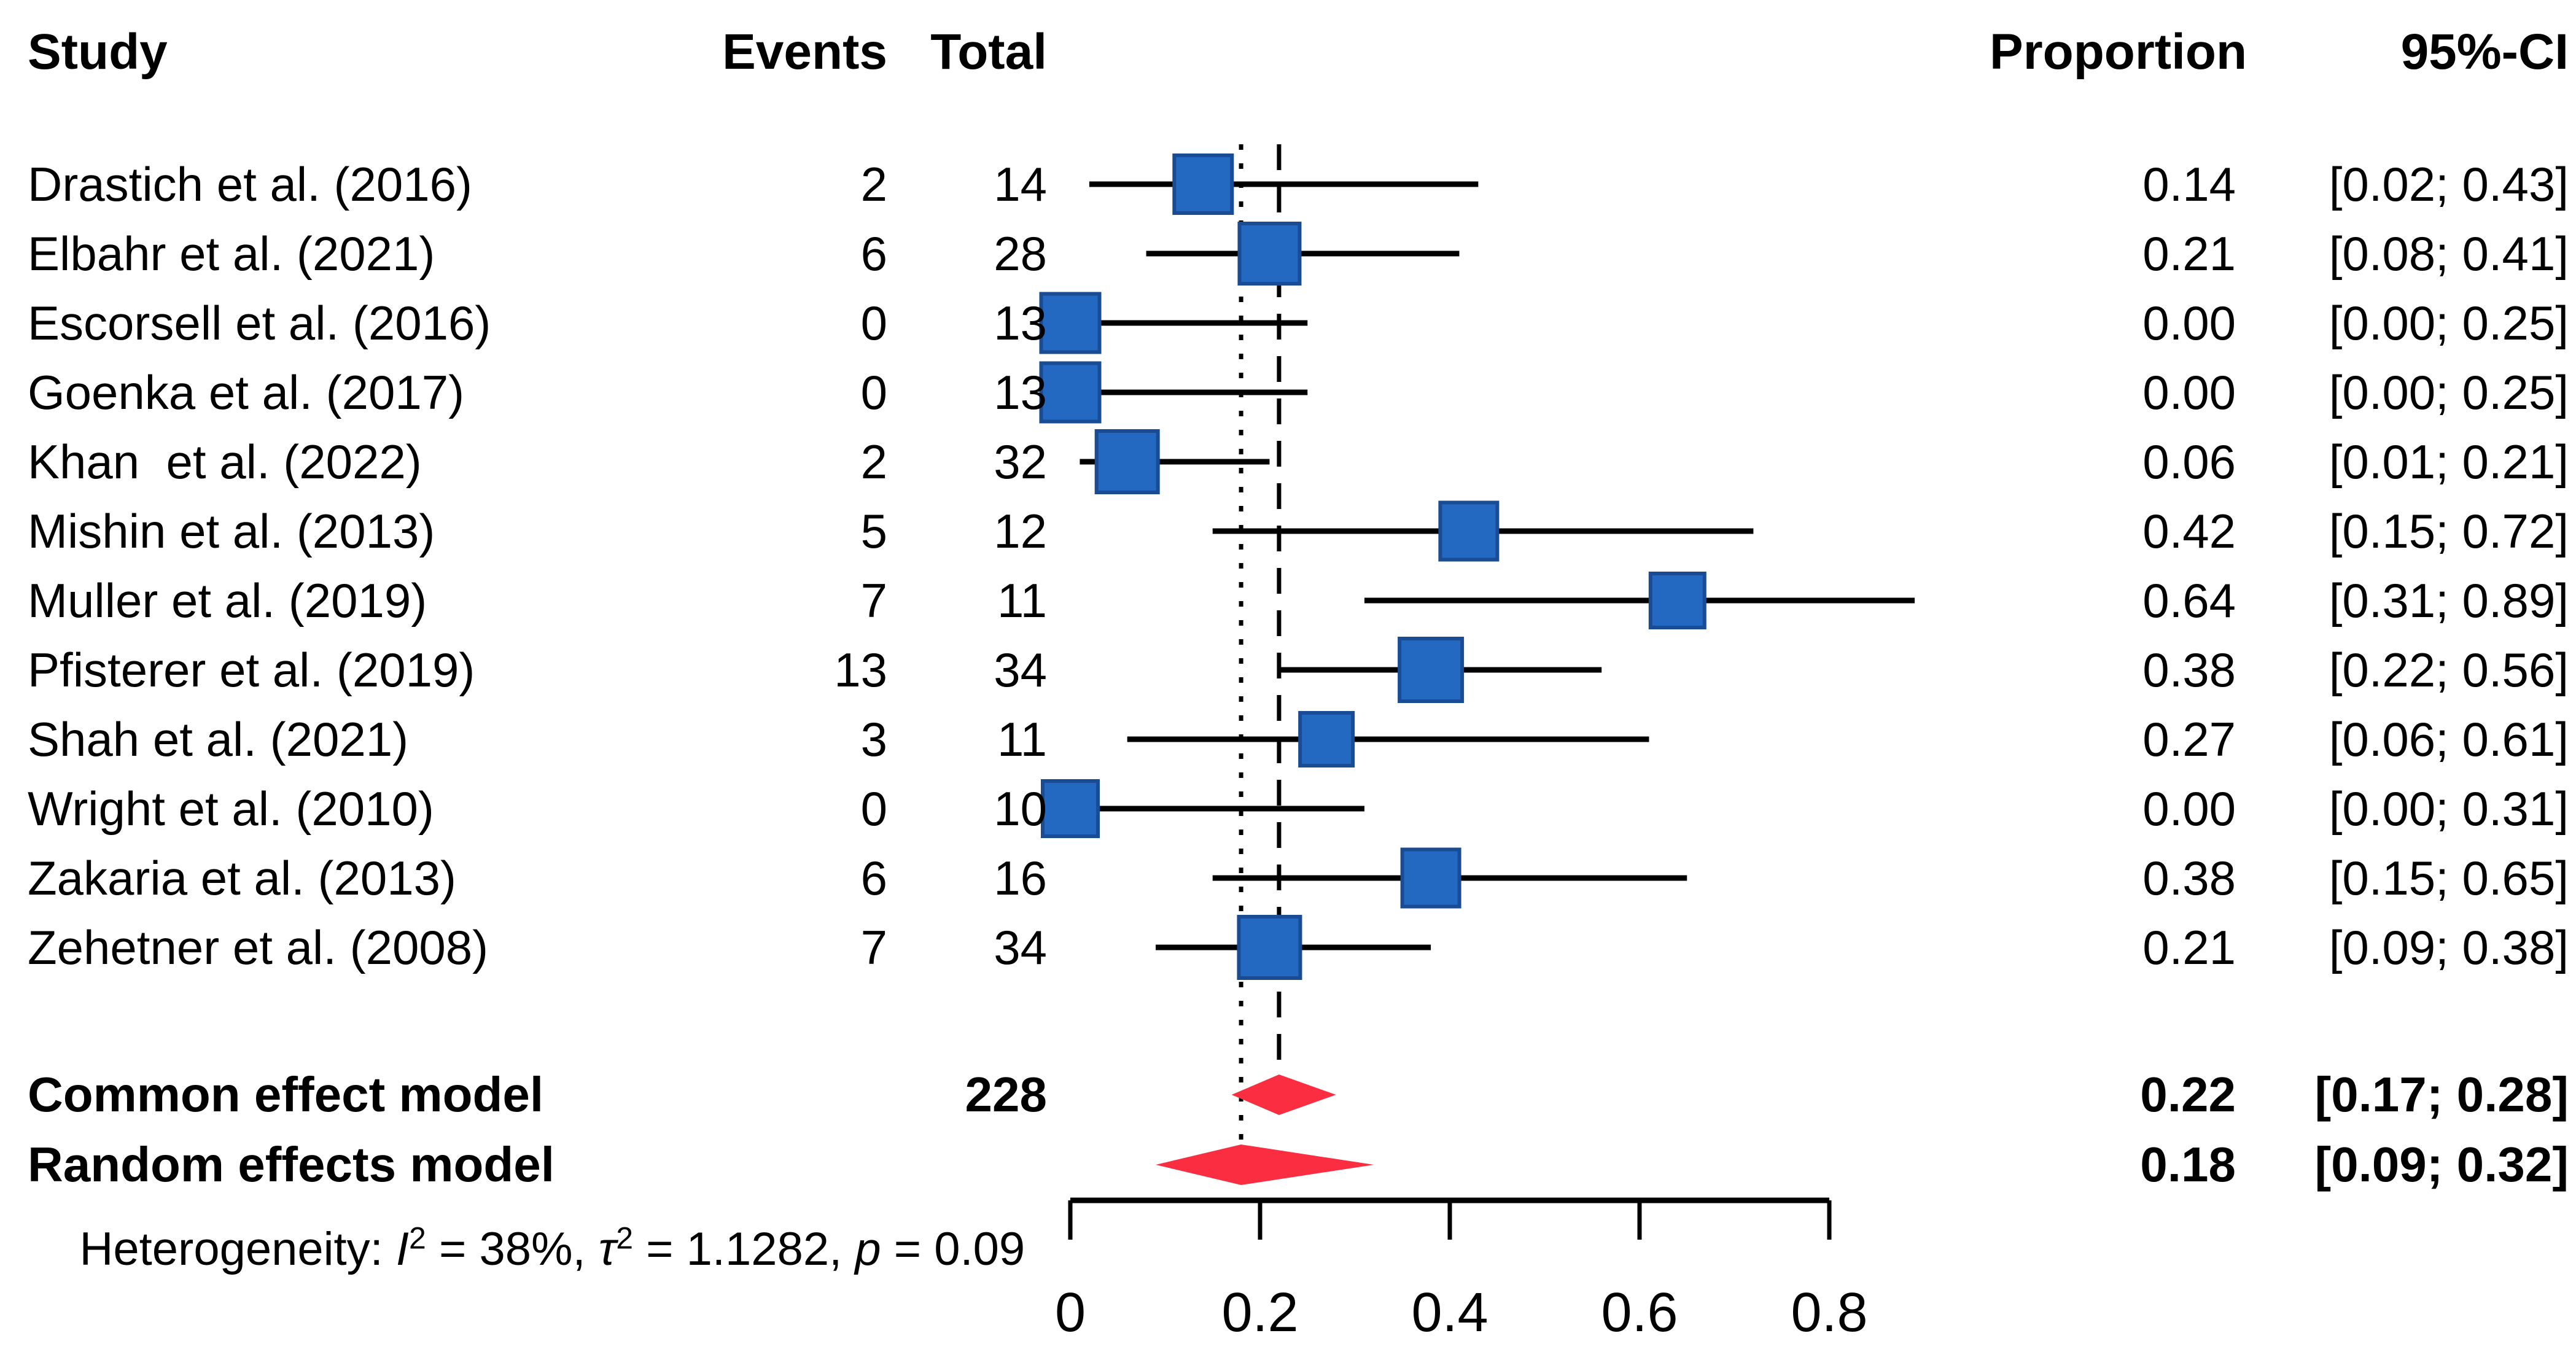  I want to click on study-name: Pfisterer et al. (2019), so click(251, 670).